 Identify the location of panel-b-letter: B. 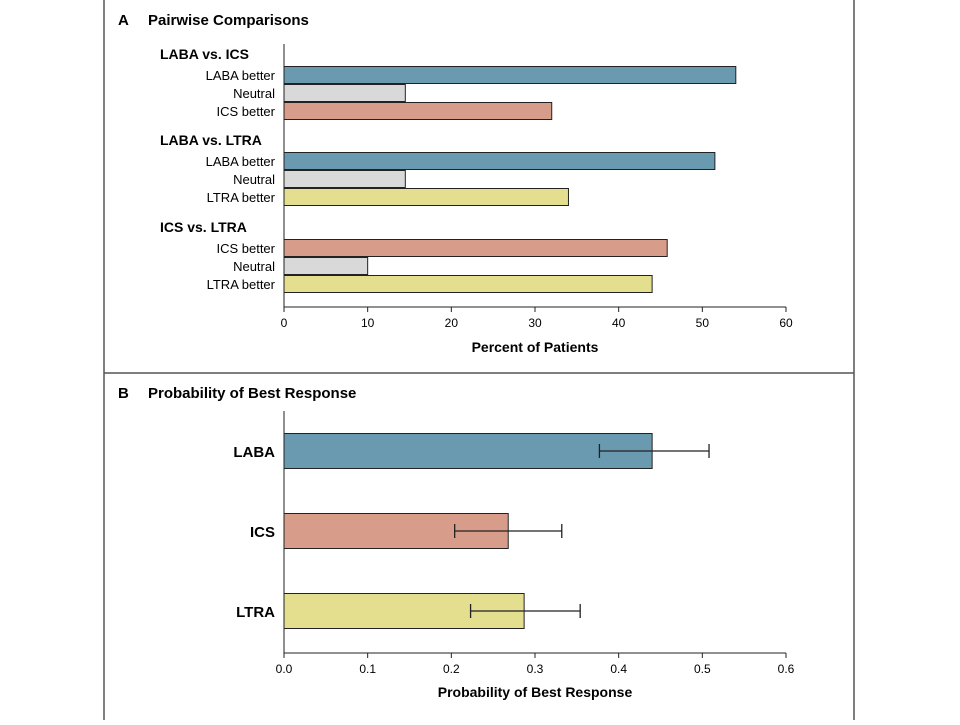
(123, 393).